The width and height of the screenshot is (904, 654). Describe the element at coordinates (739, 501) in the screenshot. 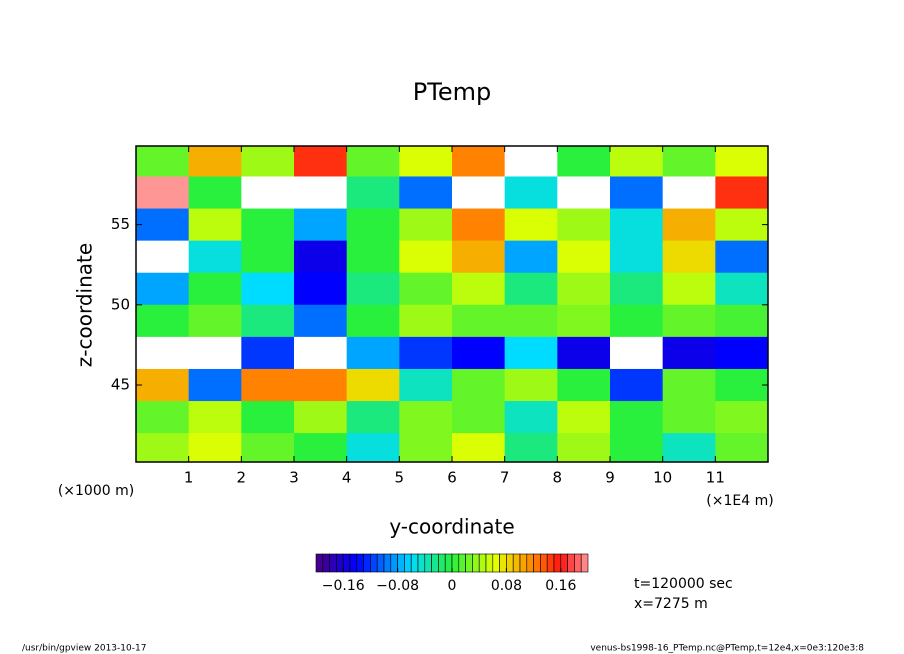

I see `x-unit: (×1E4 m)` at that location.